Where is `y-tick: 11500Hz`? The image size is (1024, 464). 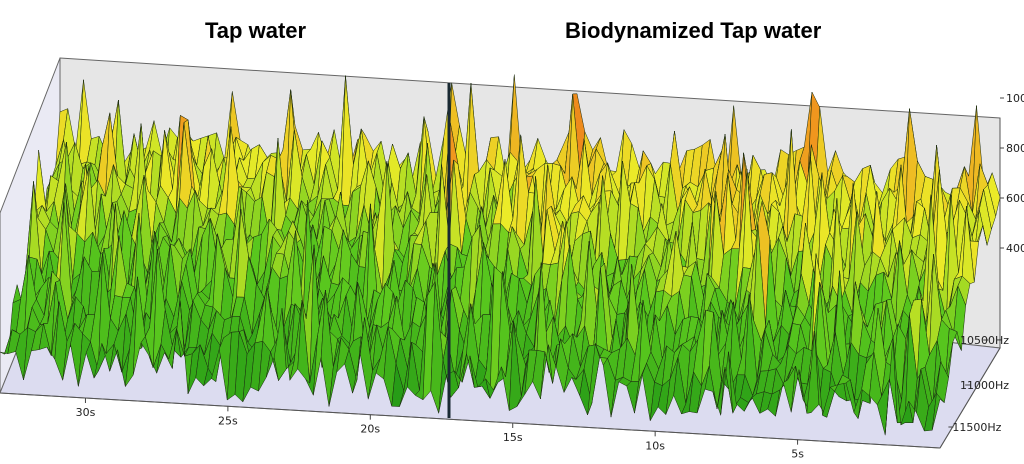 y-tick: 11500Hz is located at coordinates (975, 427).